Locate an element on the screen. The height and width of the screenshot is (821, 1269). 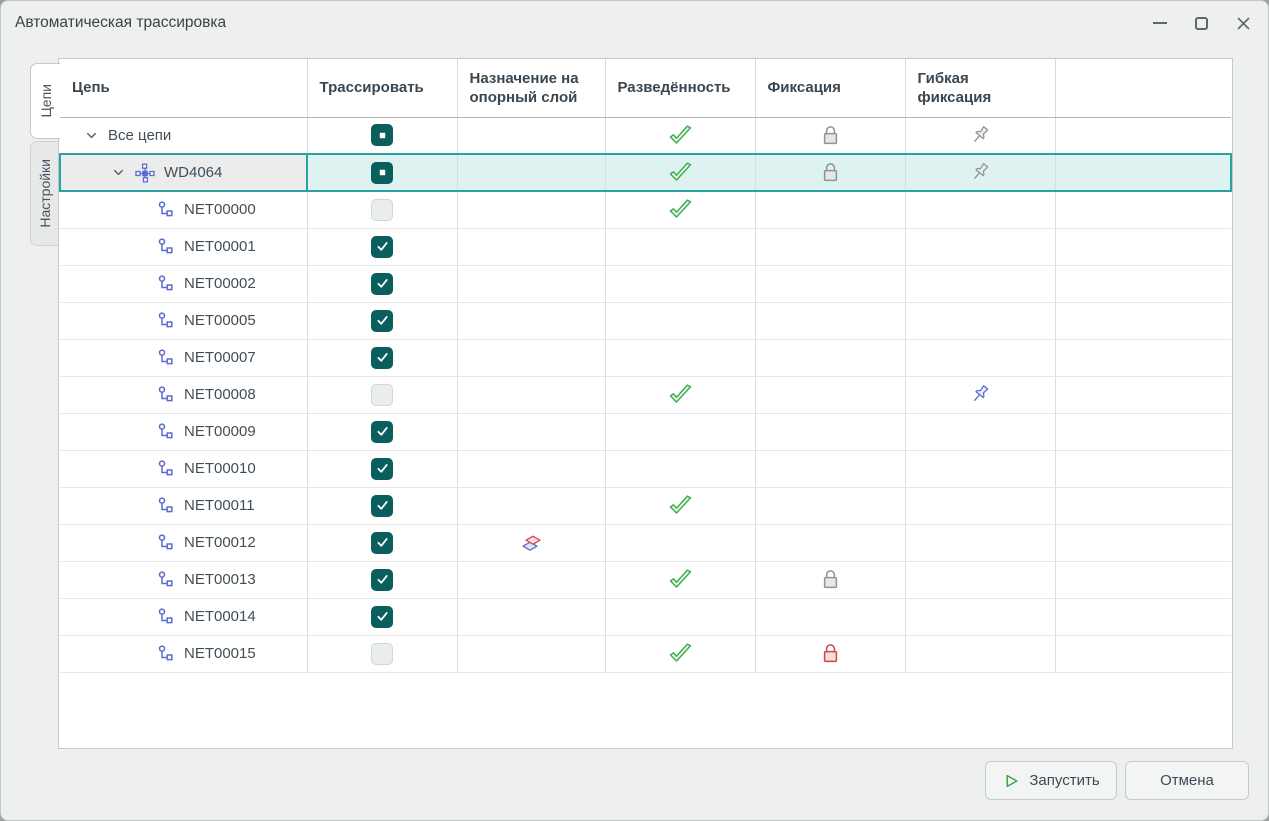
net-name-cell: NET00011 is located at coordinates (184, 506).